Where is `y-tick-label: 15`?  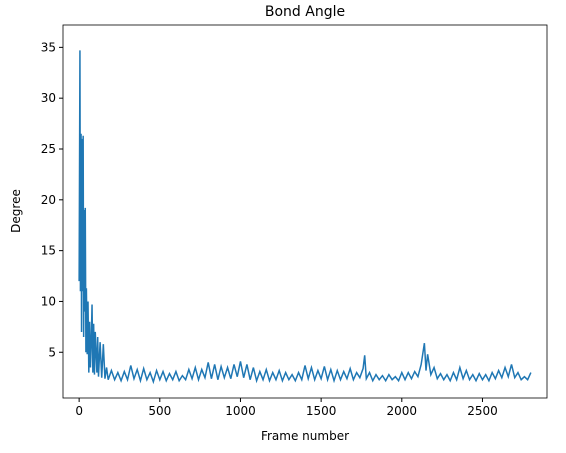 y-tick-label: 15 is located at coordinates (48, 251).